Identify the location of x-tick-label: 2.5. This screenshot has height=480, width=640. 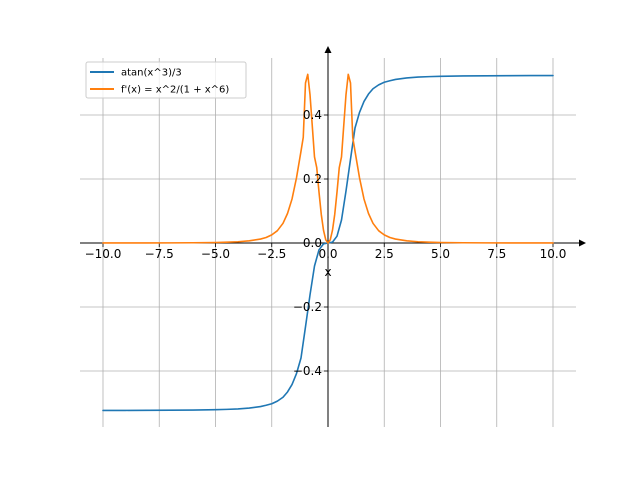
(384, 254).